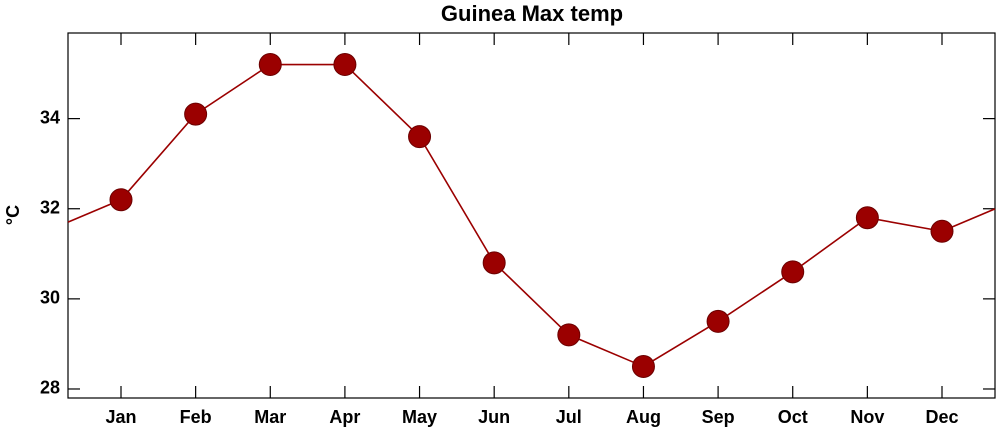 This screenshot has width=1000, height=432. What do you see at coordinates (50, 117) in the screenshot?
I see `y-tick-label: 34` at bounding box center [50, 117].